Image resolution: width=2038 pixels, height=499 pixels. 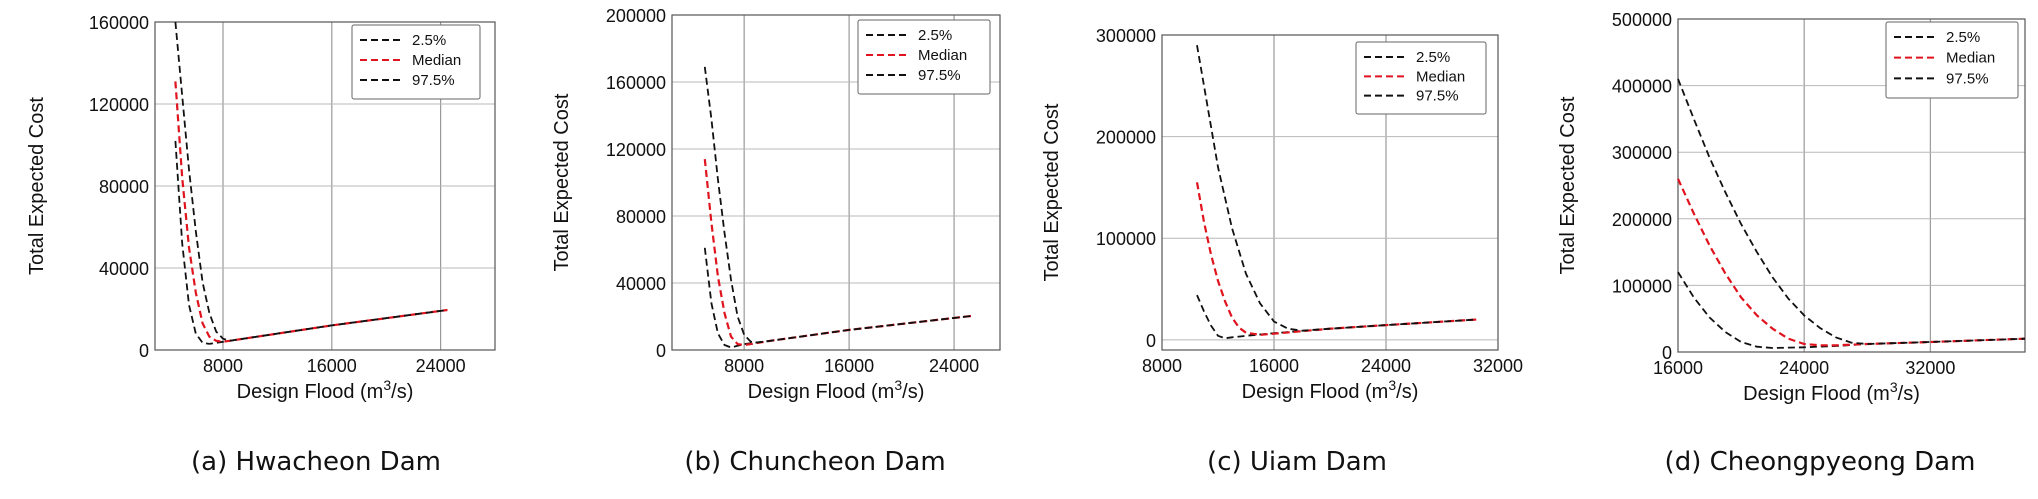 I want to click on panel-caption: (b) Chuncheon Dam, so click(x=814, y=462).